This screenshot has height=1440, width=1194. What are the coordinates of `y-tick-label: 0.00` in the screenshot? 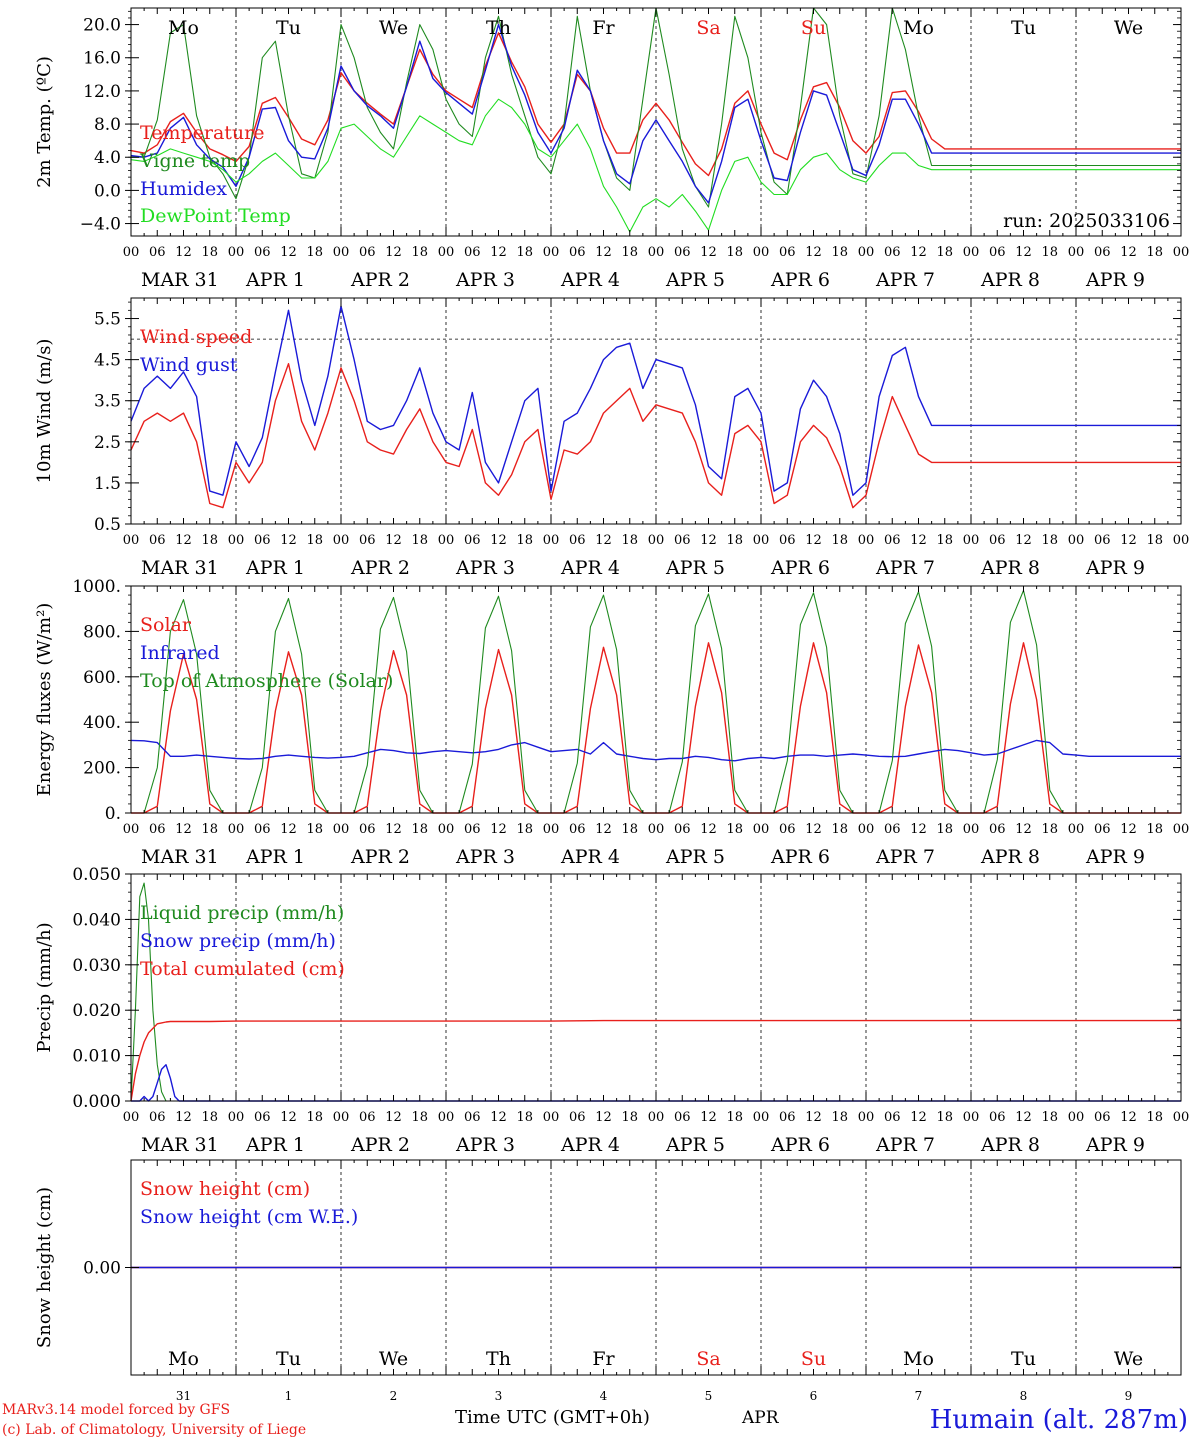 It's located at (102, 1269).